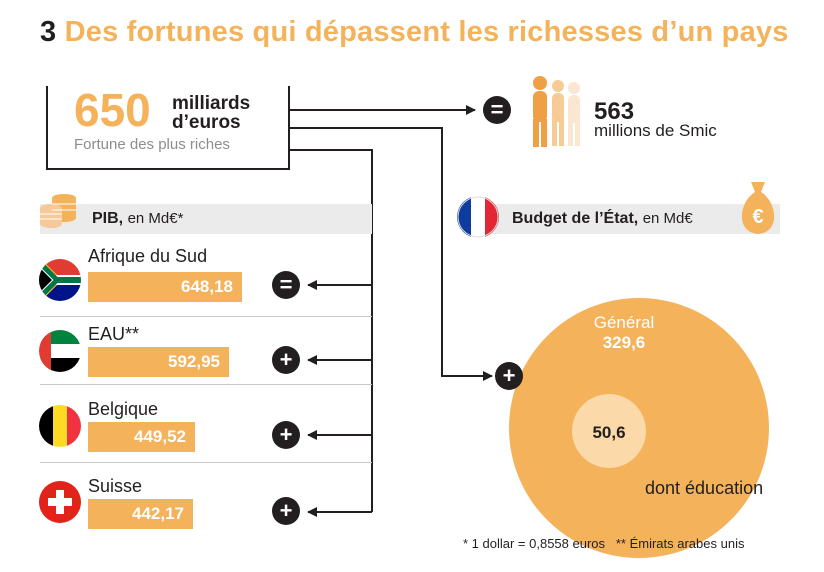  Describe the element at coordinates (575, 218) in the screenshot. I see `budget-label-text: Budget de l’État,` at that location.